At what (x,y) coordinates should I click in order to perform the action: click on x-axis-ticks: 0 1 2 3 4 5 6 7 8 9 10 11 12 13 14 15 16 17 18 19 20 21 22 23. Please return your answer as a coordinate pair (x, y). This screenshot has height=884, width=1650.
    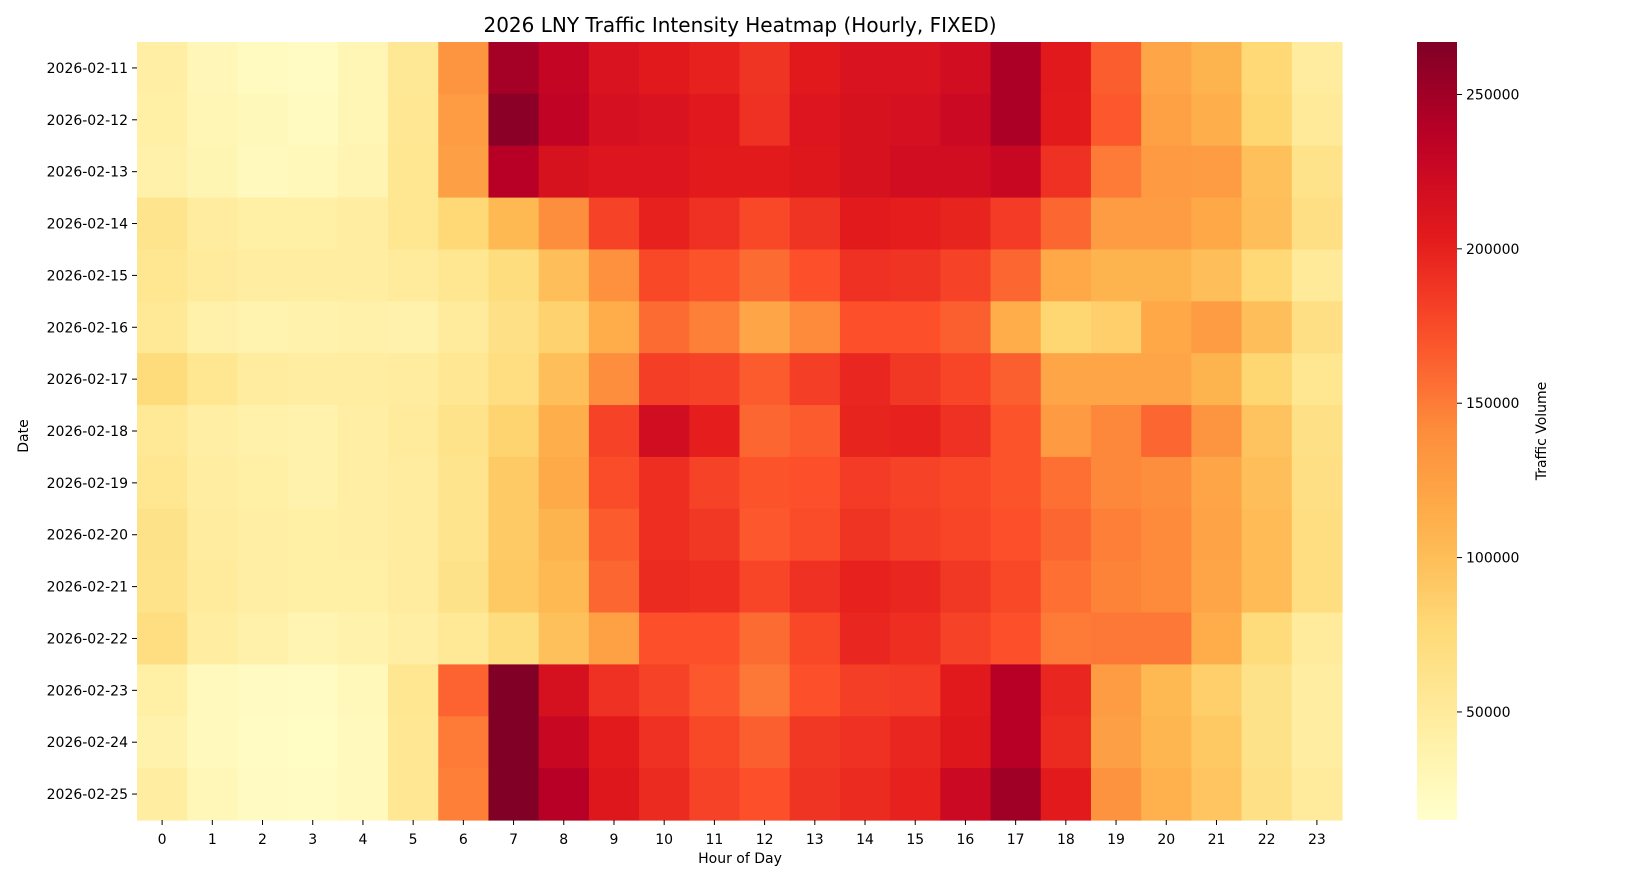
    Looking at the image, I should click on (742, 834).